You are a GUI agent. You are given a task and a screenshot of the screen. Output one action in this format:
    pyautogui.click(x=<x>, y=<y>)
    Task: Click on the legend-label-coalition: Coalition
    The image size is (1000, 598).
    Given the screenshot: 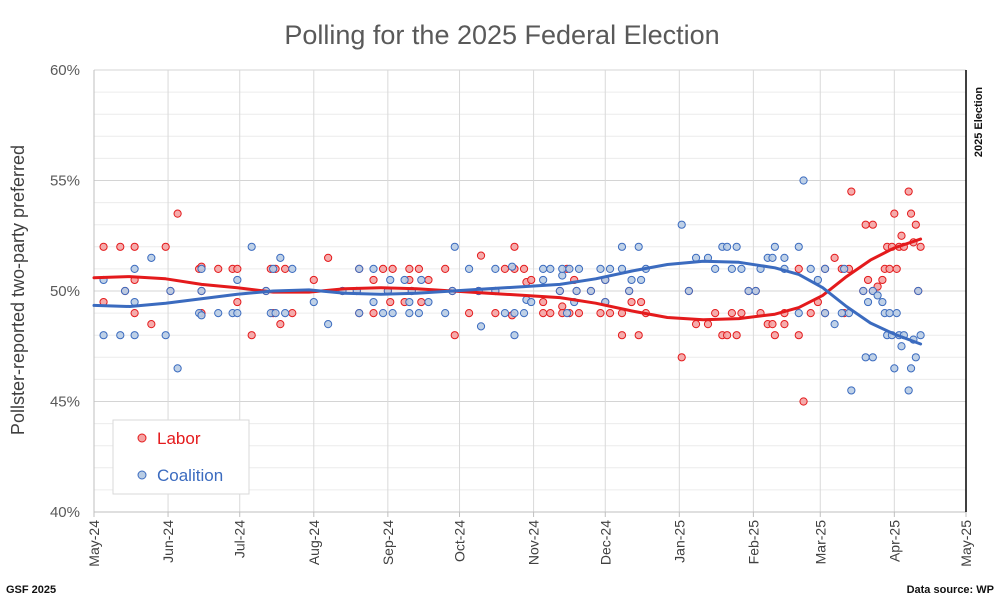 What is the action you would take?
    pyautogui.click(x=190, y=475)
    